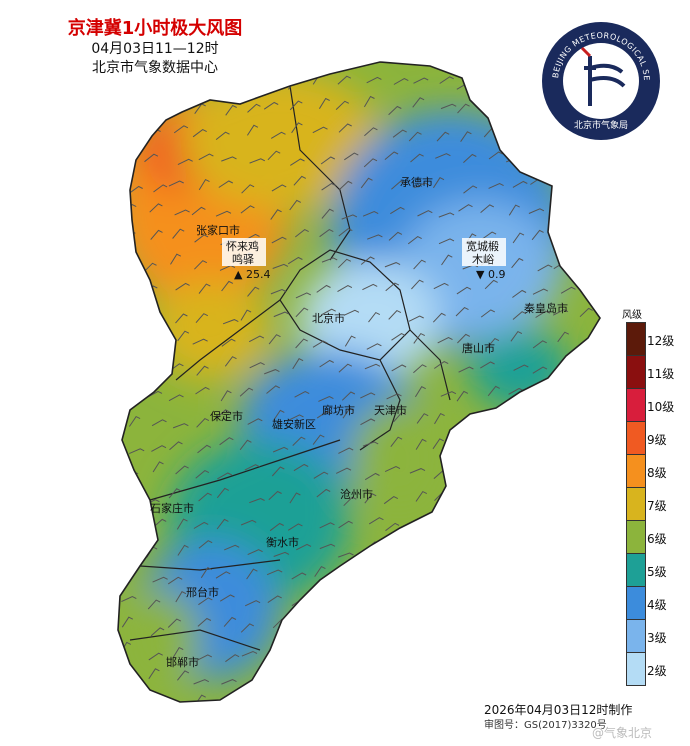 The height and width of the screenshot is (746, 690). Describe the element at coordinates (657, 605) in the screenshot. I see `legend-label-4: 4级` at that location.